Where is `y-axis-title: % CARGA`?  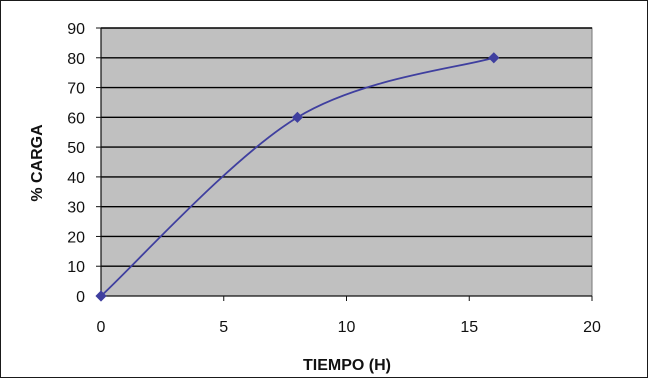
y-axis-title: % CARGA is located at coordinates (37, 163).